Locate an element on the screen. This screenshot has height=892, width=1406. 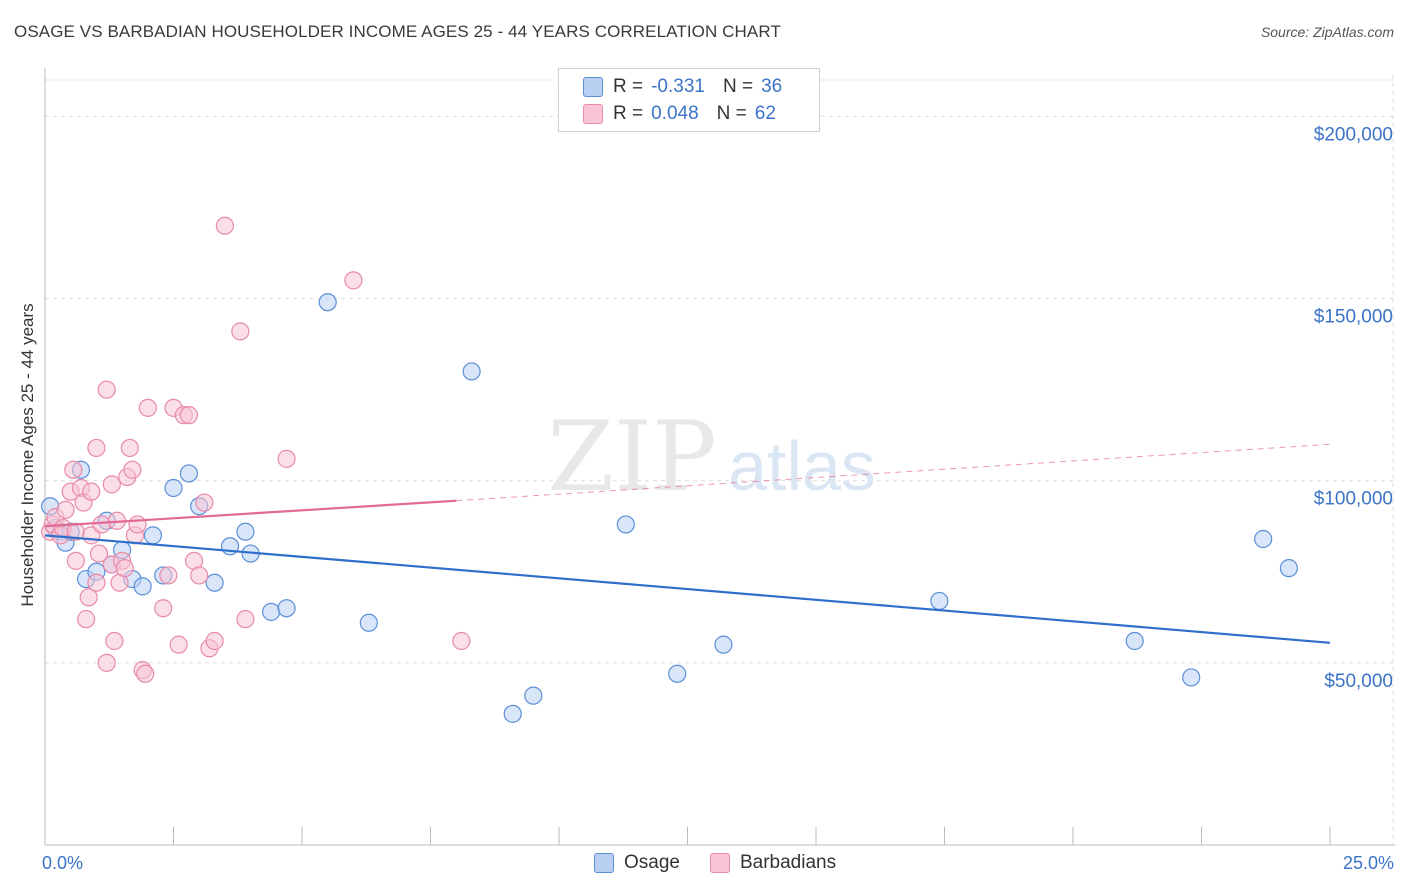
watermark-zip: ZIP is located at coordinates (631, 457).